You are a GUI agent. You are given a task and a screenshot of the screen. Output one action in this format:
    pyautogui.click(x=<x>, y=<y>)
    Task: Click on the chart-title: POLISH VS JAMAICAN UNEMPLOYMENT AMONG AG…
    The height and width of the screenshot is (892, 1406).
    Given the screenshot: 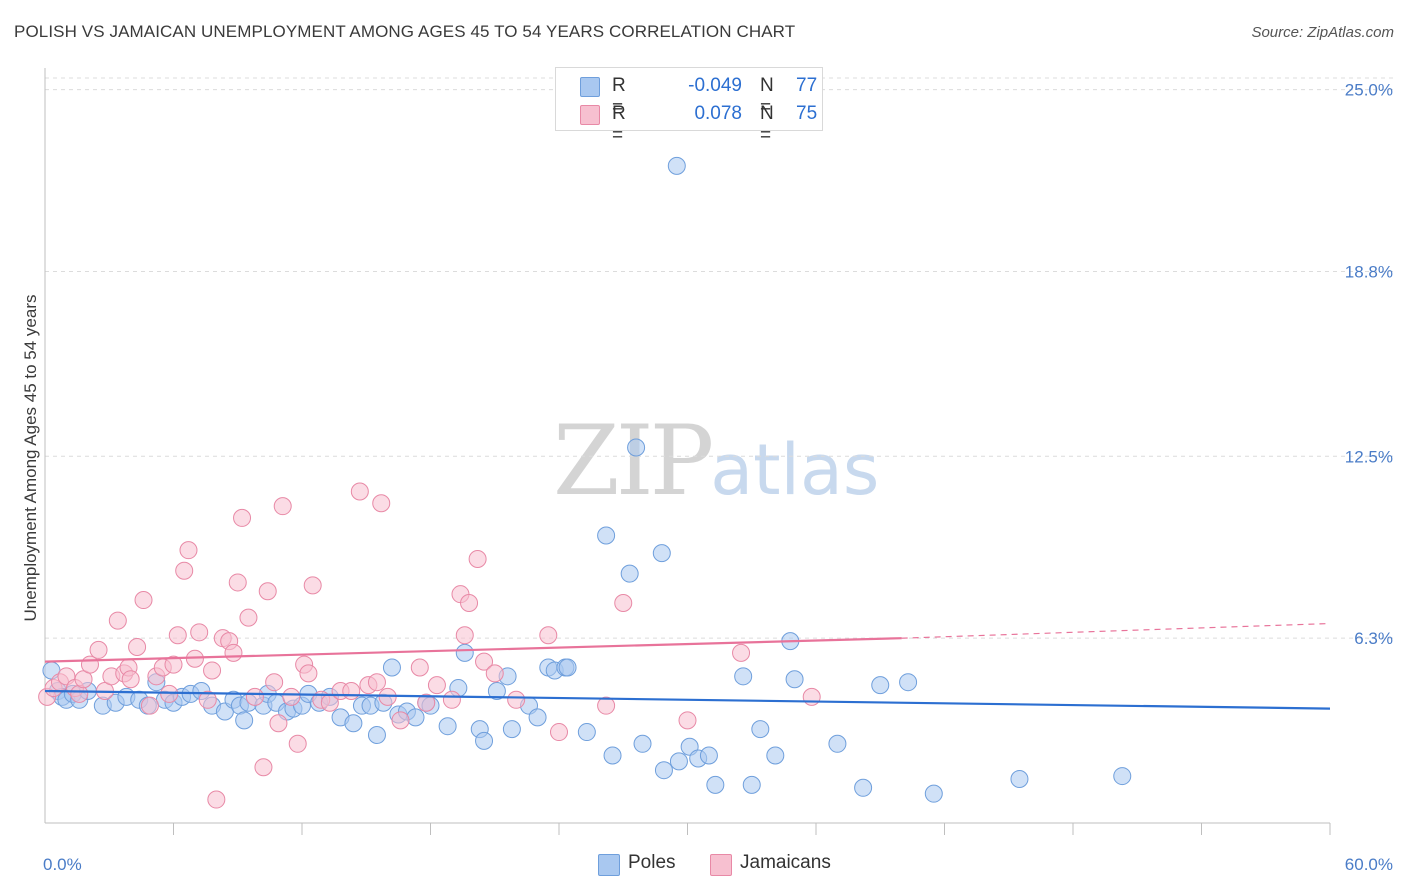 What is the action you would take?
    pyautogui.click(x=405, y=31)
    